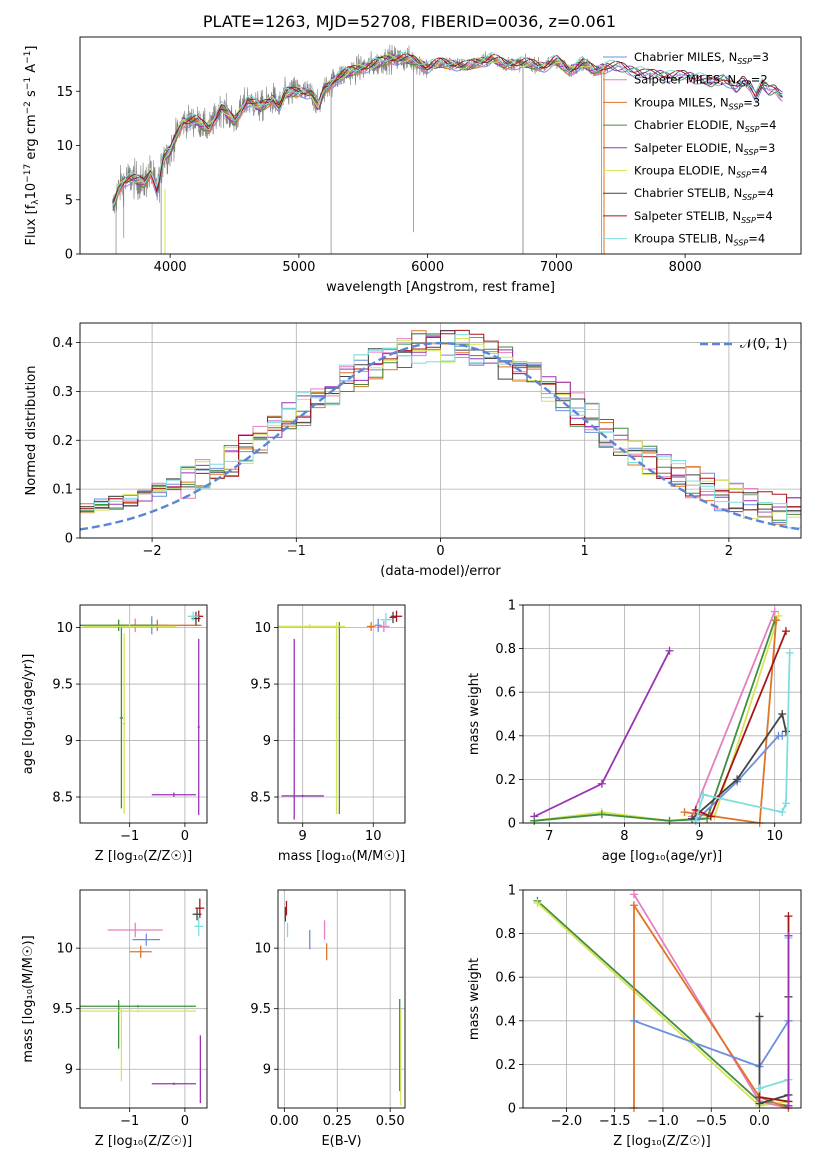  I want to click on x-tick-label: 0.25, so click(337, 1121).